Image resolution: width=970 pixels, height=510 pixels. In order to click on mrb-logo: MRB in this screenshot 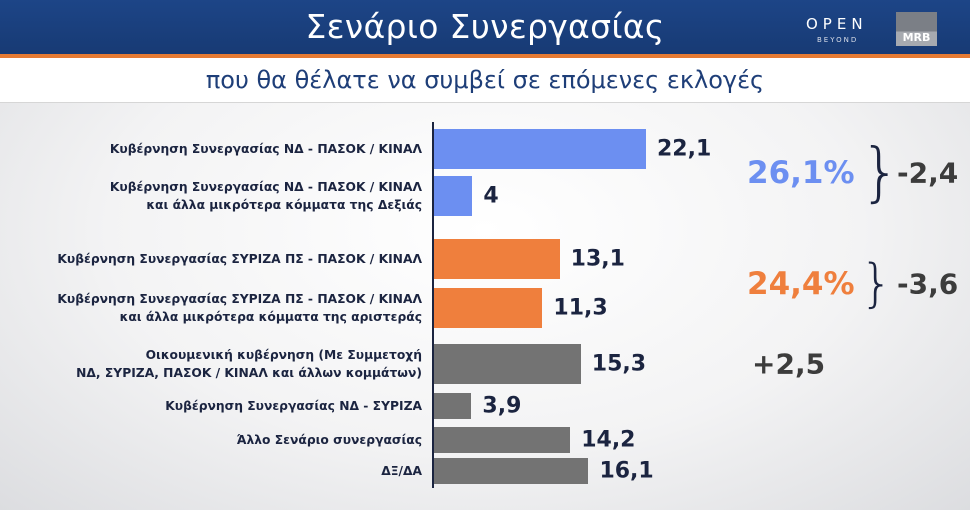, I will do `click(916, 29)`.